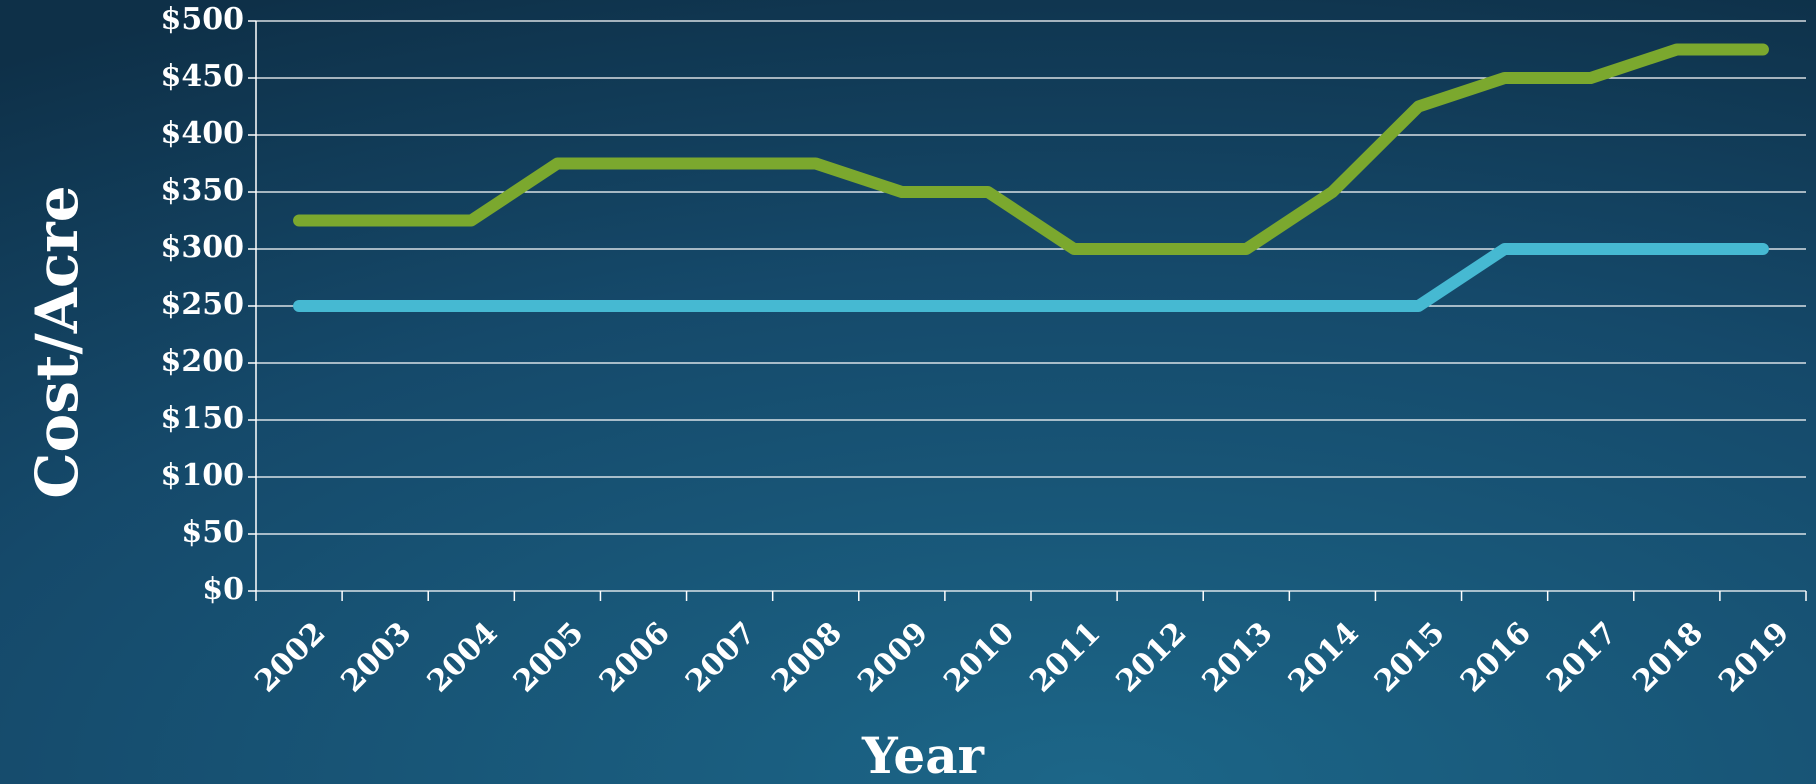  I want to click on y-tick-label: $250, so click(203, 304).